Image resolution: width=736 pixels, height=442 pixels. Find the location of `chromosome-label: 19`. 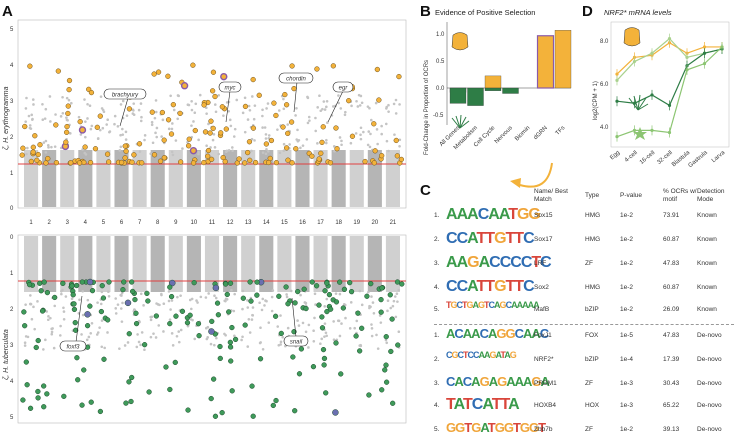

chromosome-label: 19 is located at coordinates (356, 223).